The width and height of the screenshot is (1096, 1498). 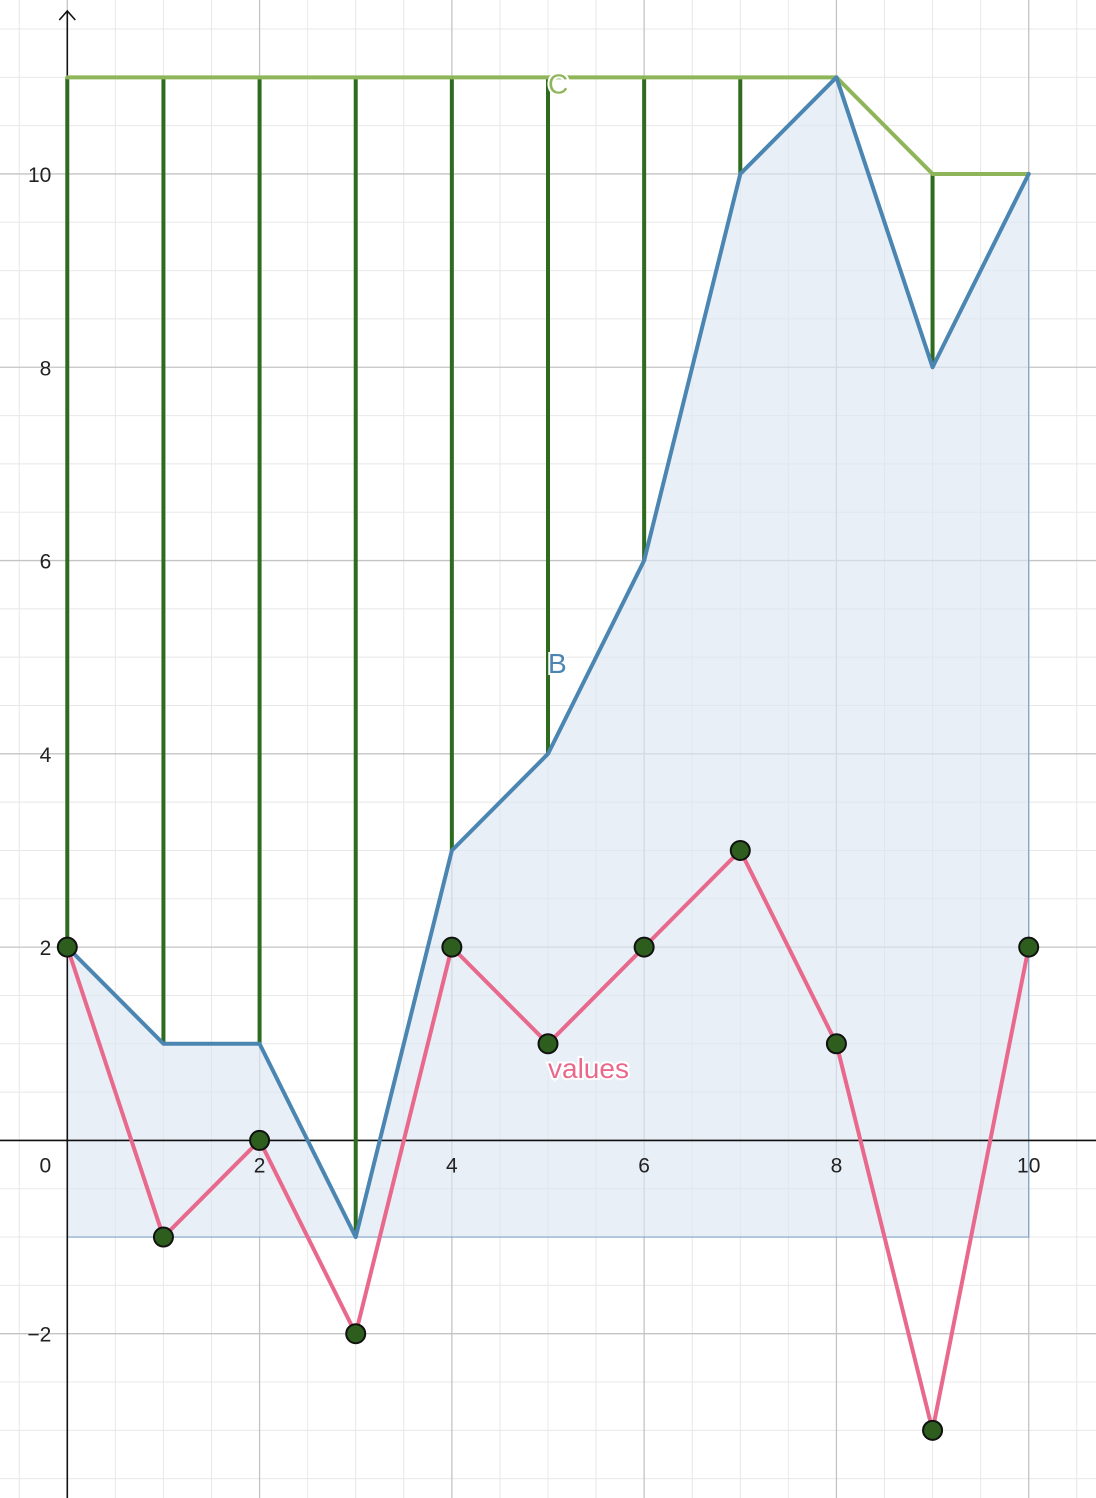 What do you see at coordinates (557, 663) in the screenshot?
I see `series-label-b: B` at bounding box center [557, 663].